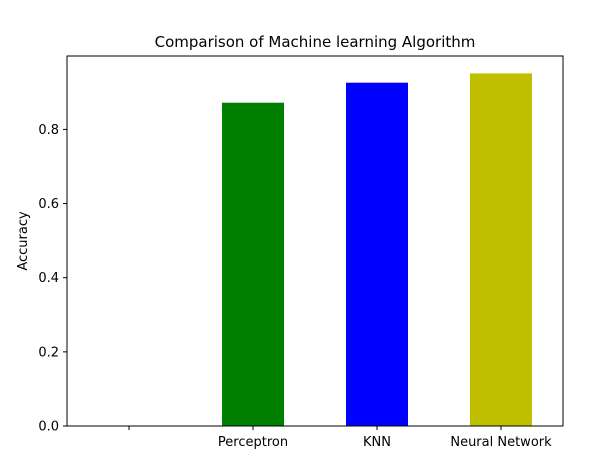  I want to click on x-axis-ticks: Perceptron KNN Neural Network, so click(340, 438).